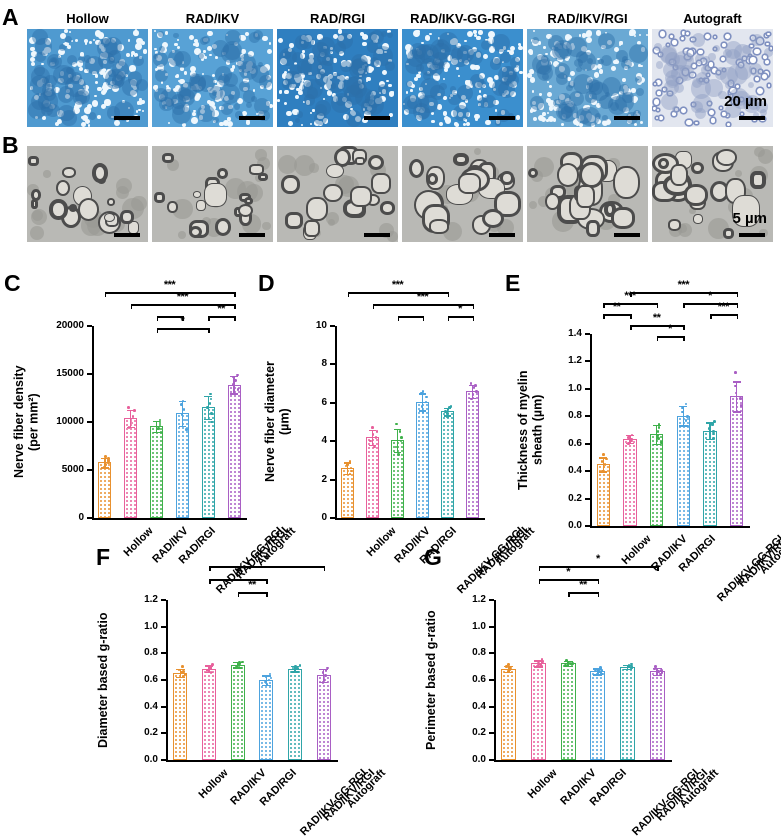 Image resolution: width=781 pixels, height=838 pixels. I want to click on bar-RAD/IKV, so click(131, 468).